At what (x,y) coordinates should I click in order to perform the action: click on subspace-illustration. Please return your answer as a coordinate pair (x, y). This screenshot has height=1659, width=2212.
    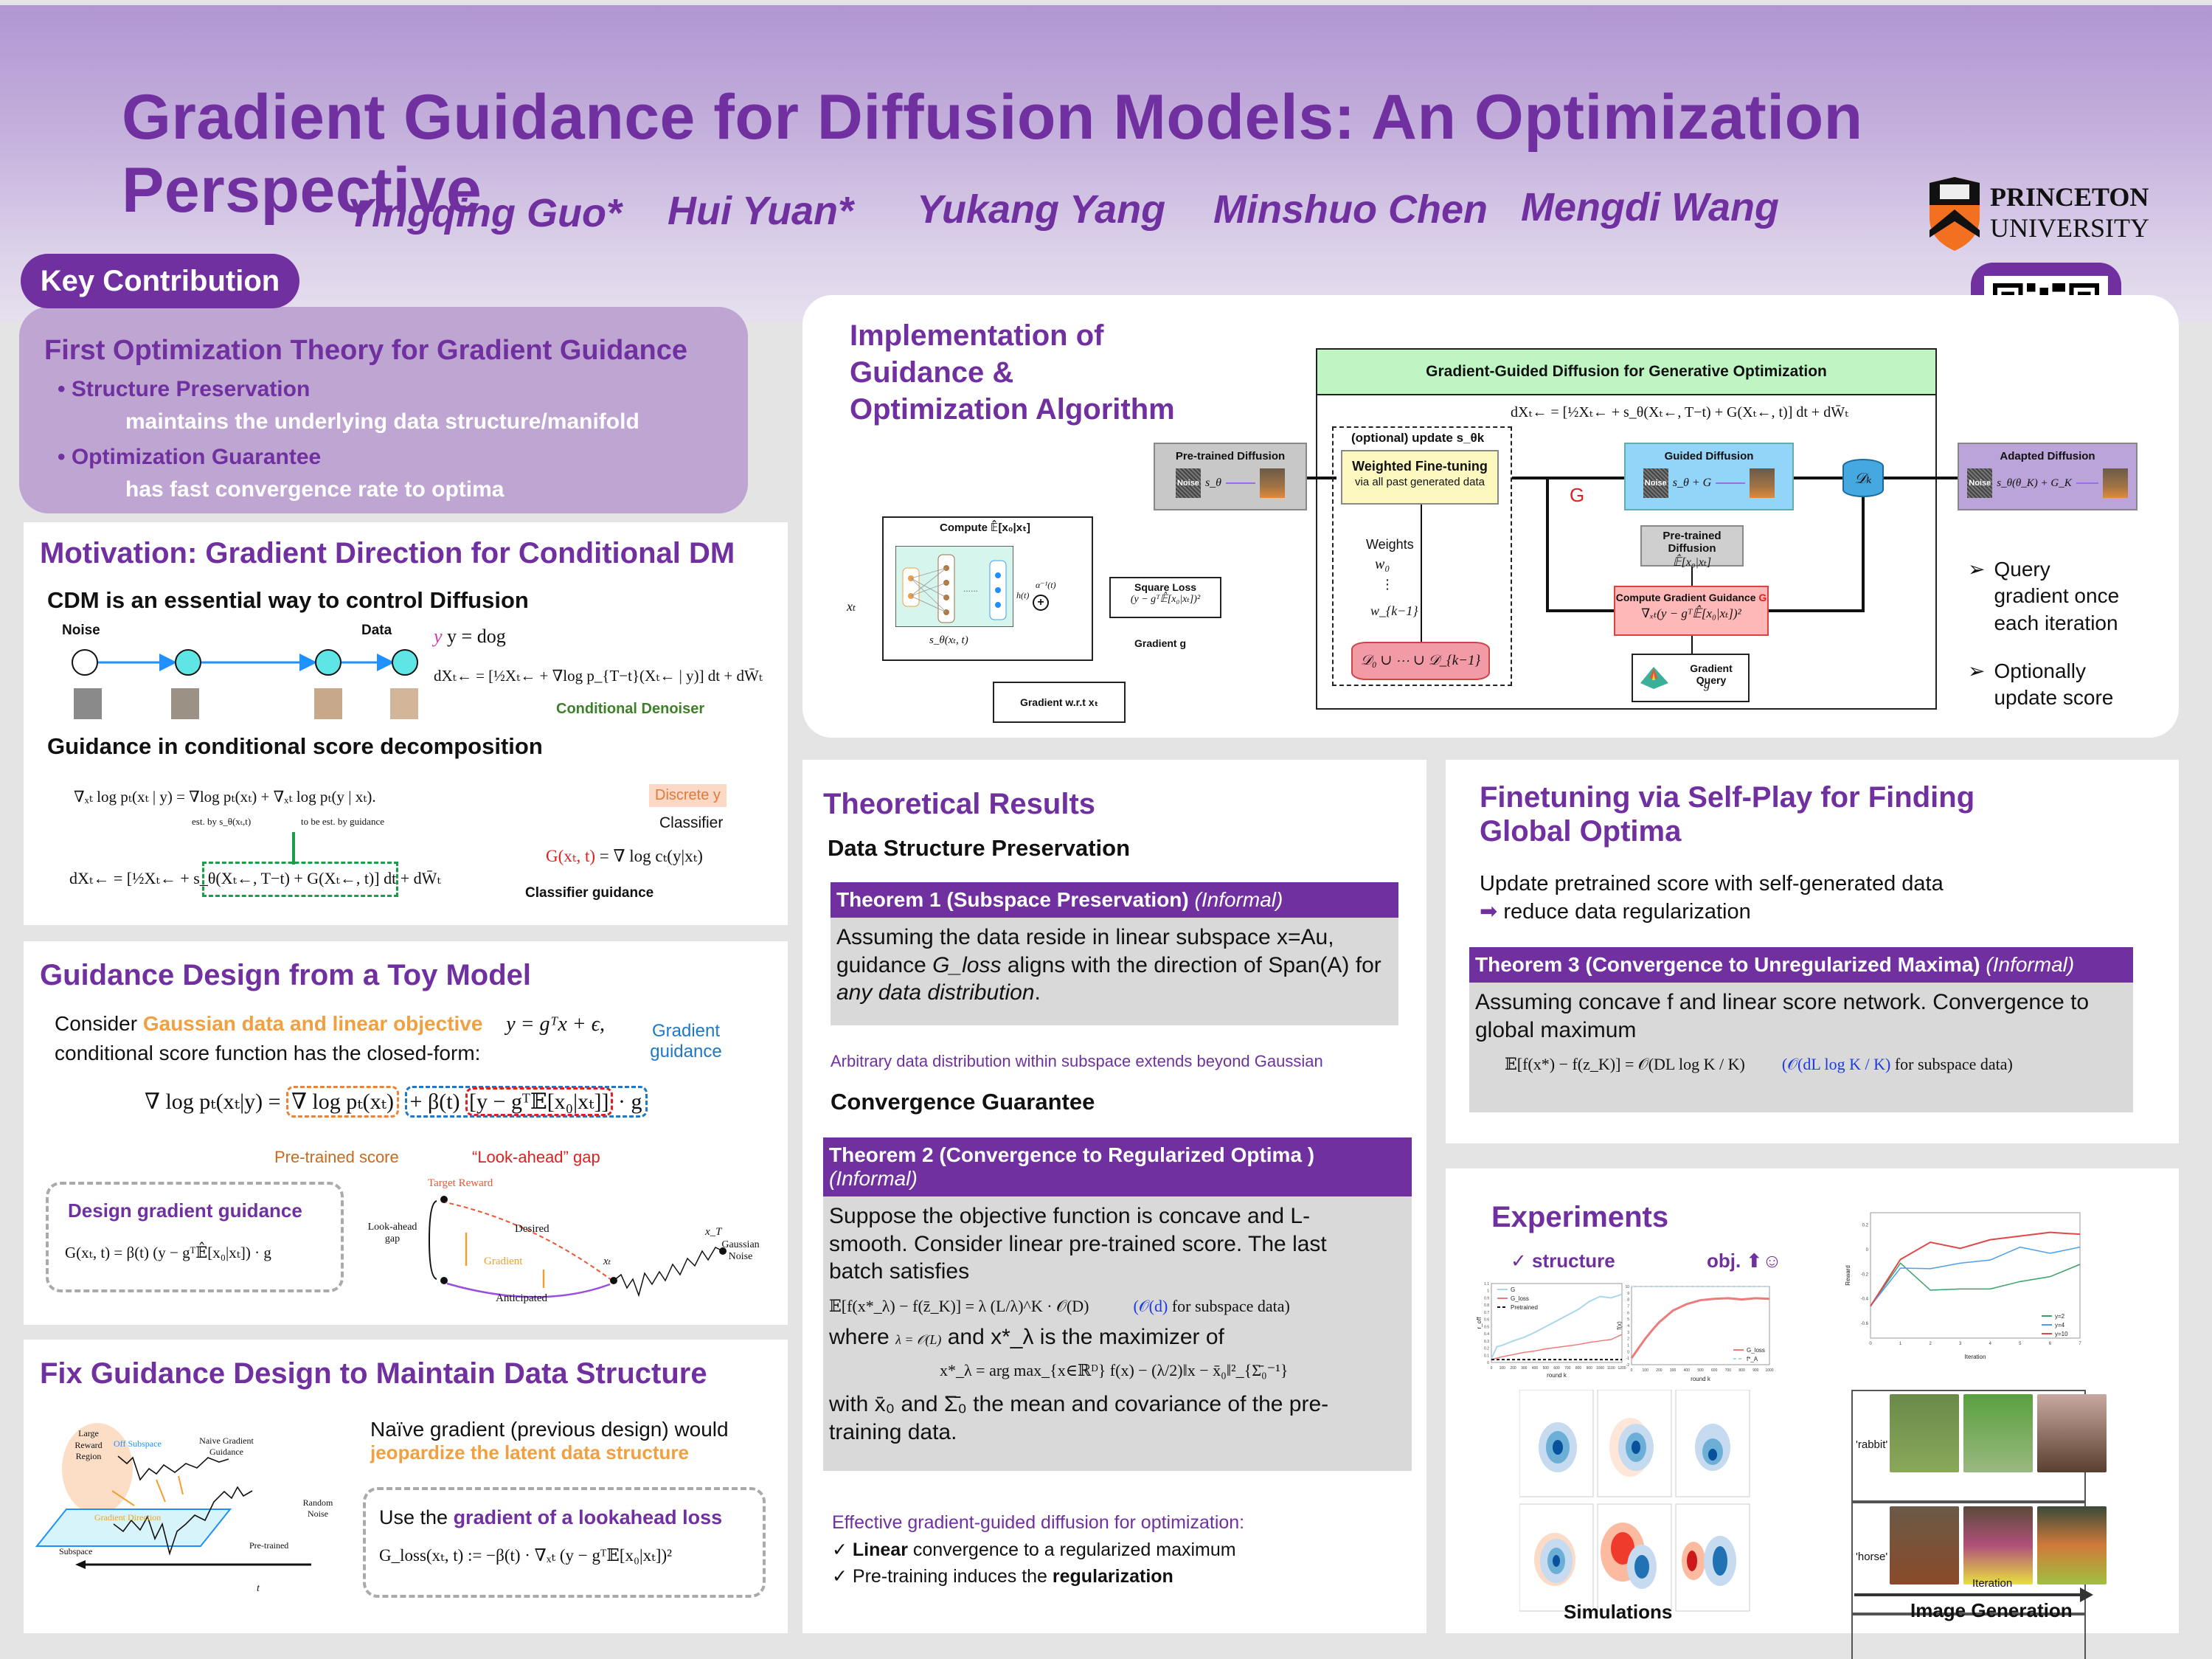
    Looking at the image, I should click on (173, 1496).